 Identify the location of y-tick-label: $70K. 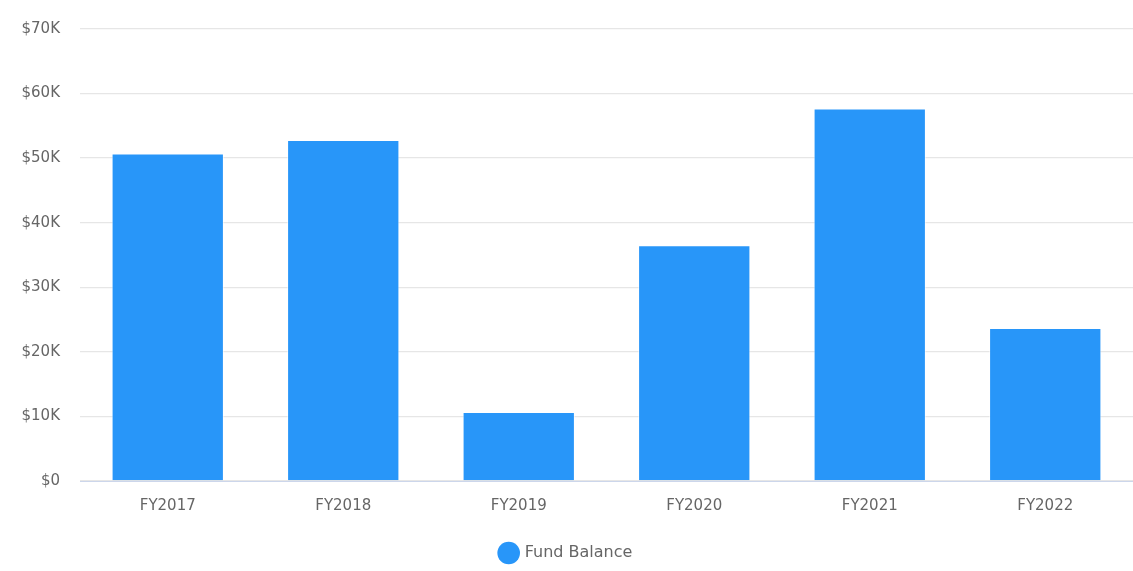
(41, 27).